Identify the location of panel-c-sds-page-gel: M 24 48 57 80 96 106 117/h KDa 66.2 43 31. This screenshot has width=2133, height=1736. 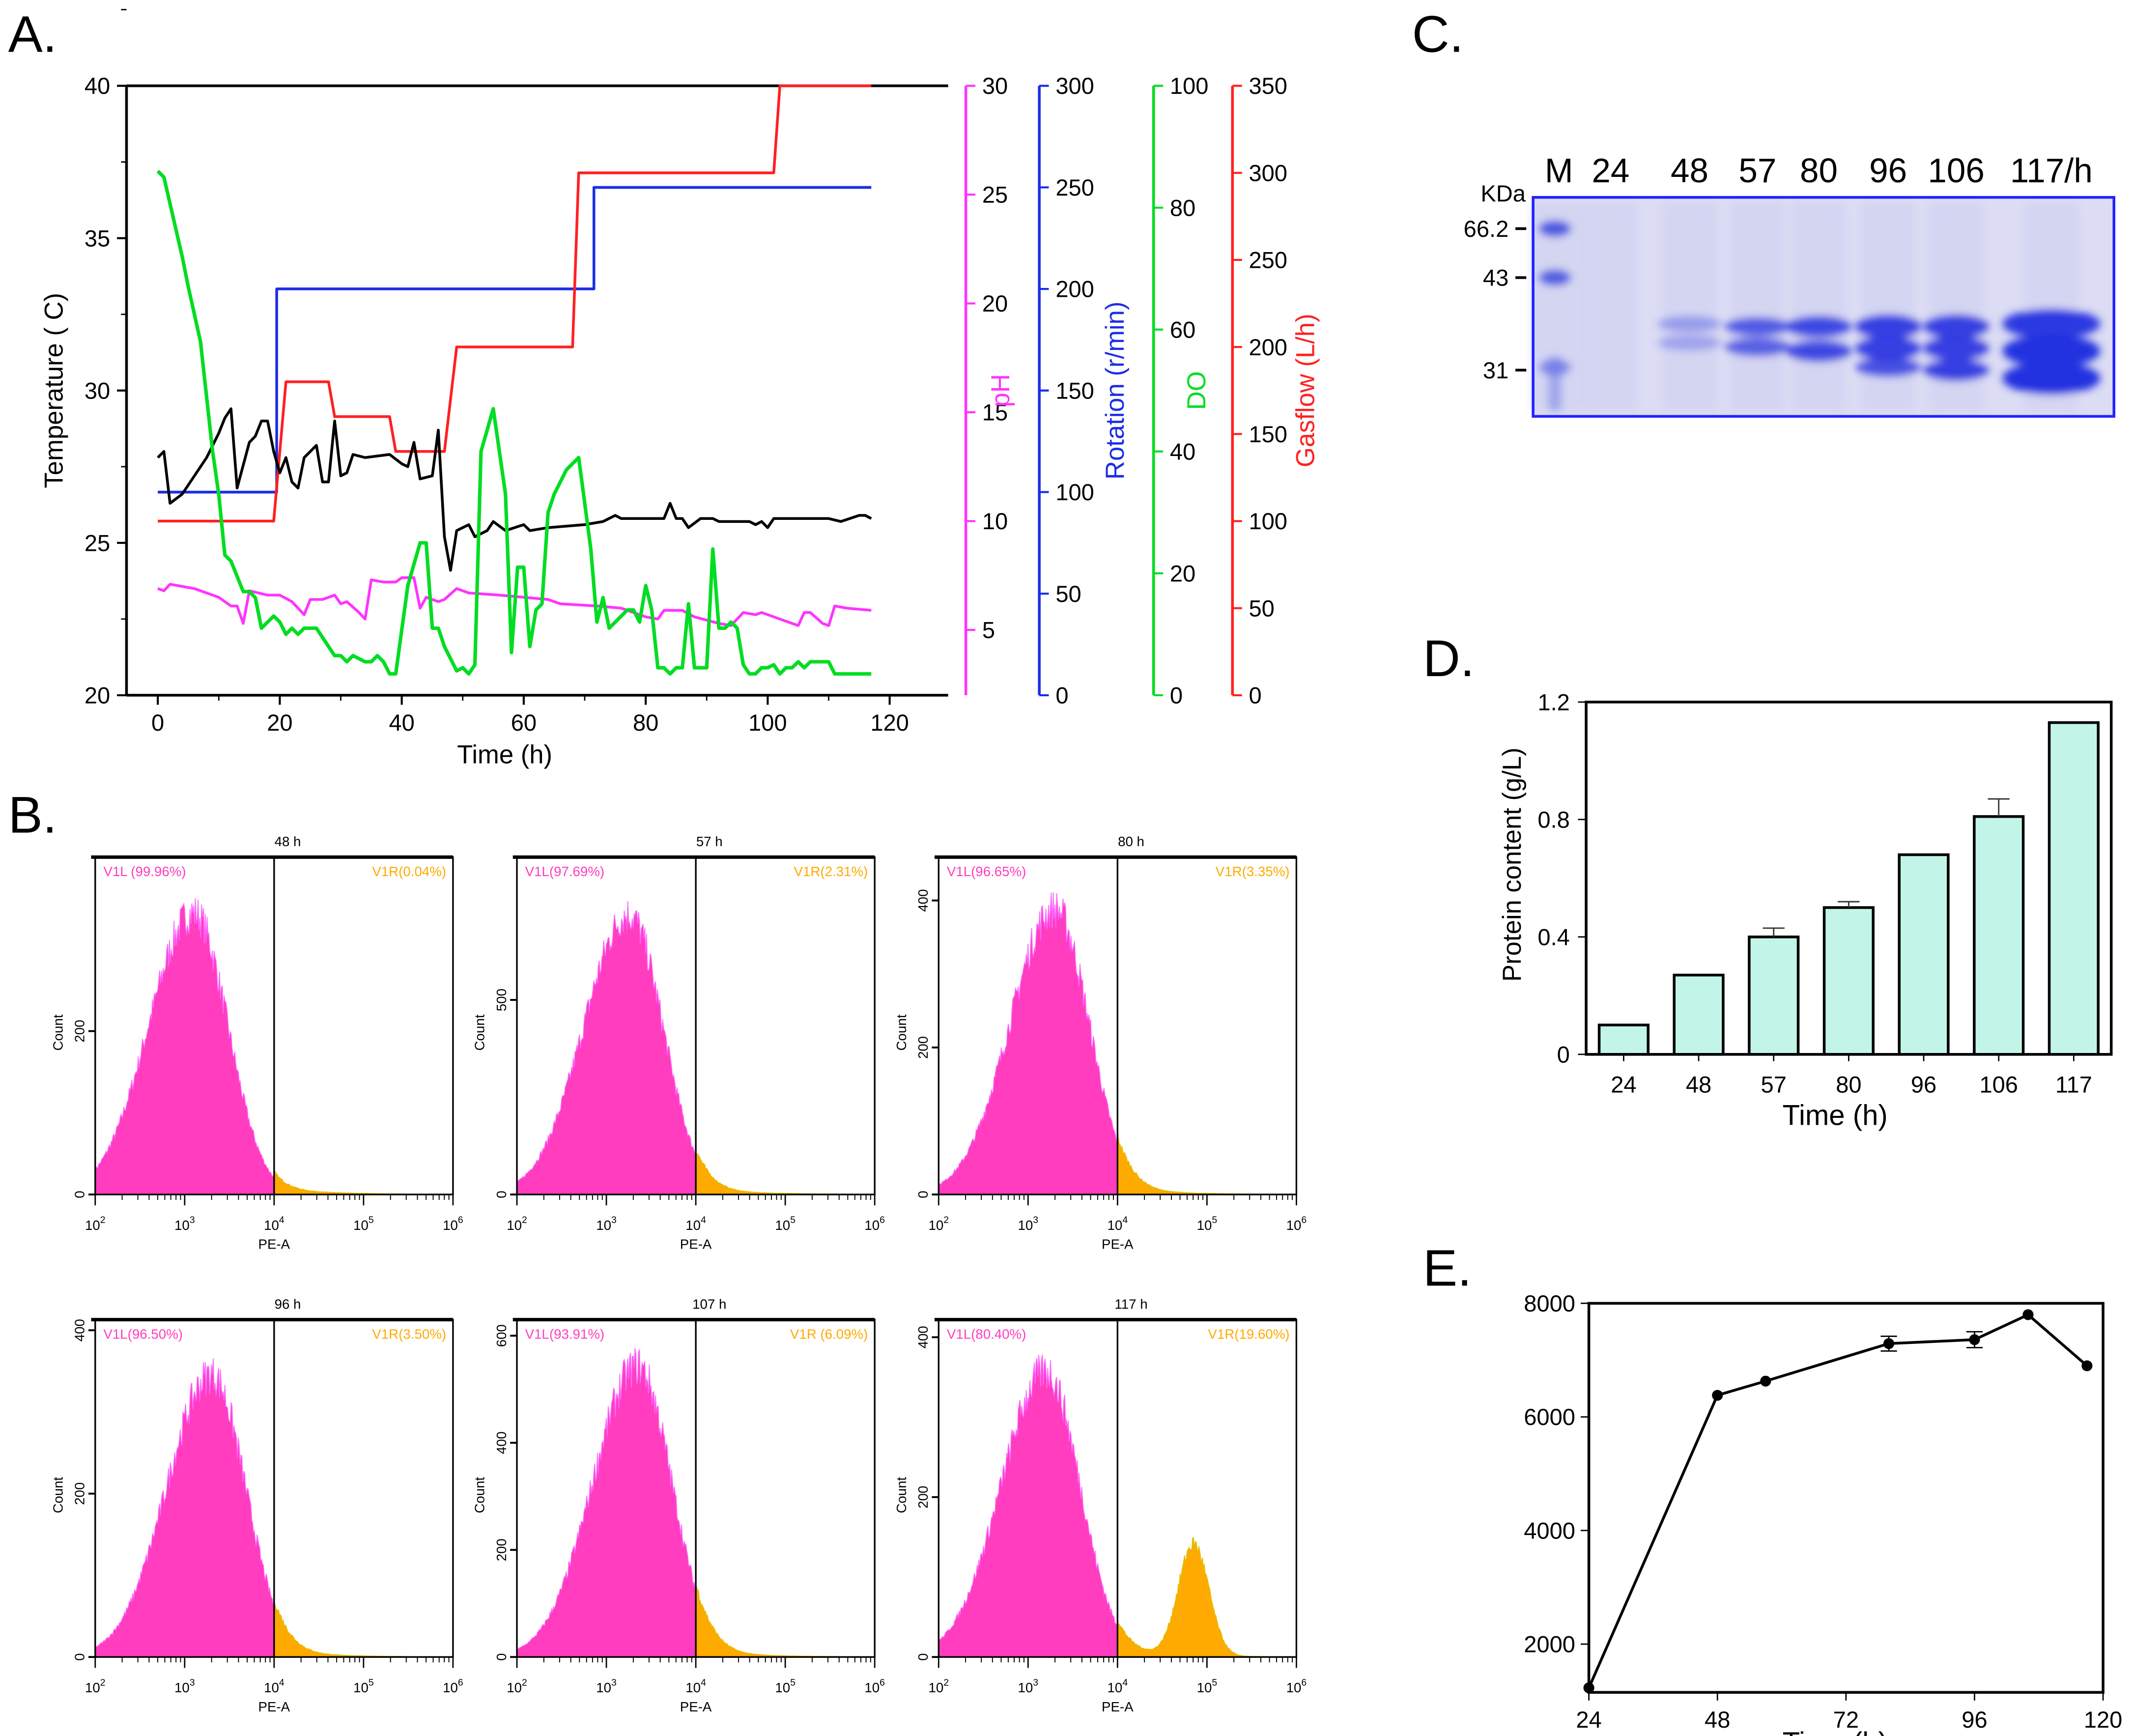
(1790, 284).